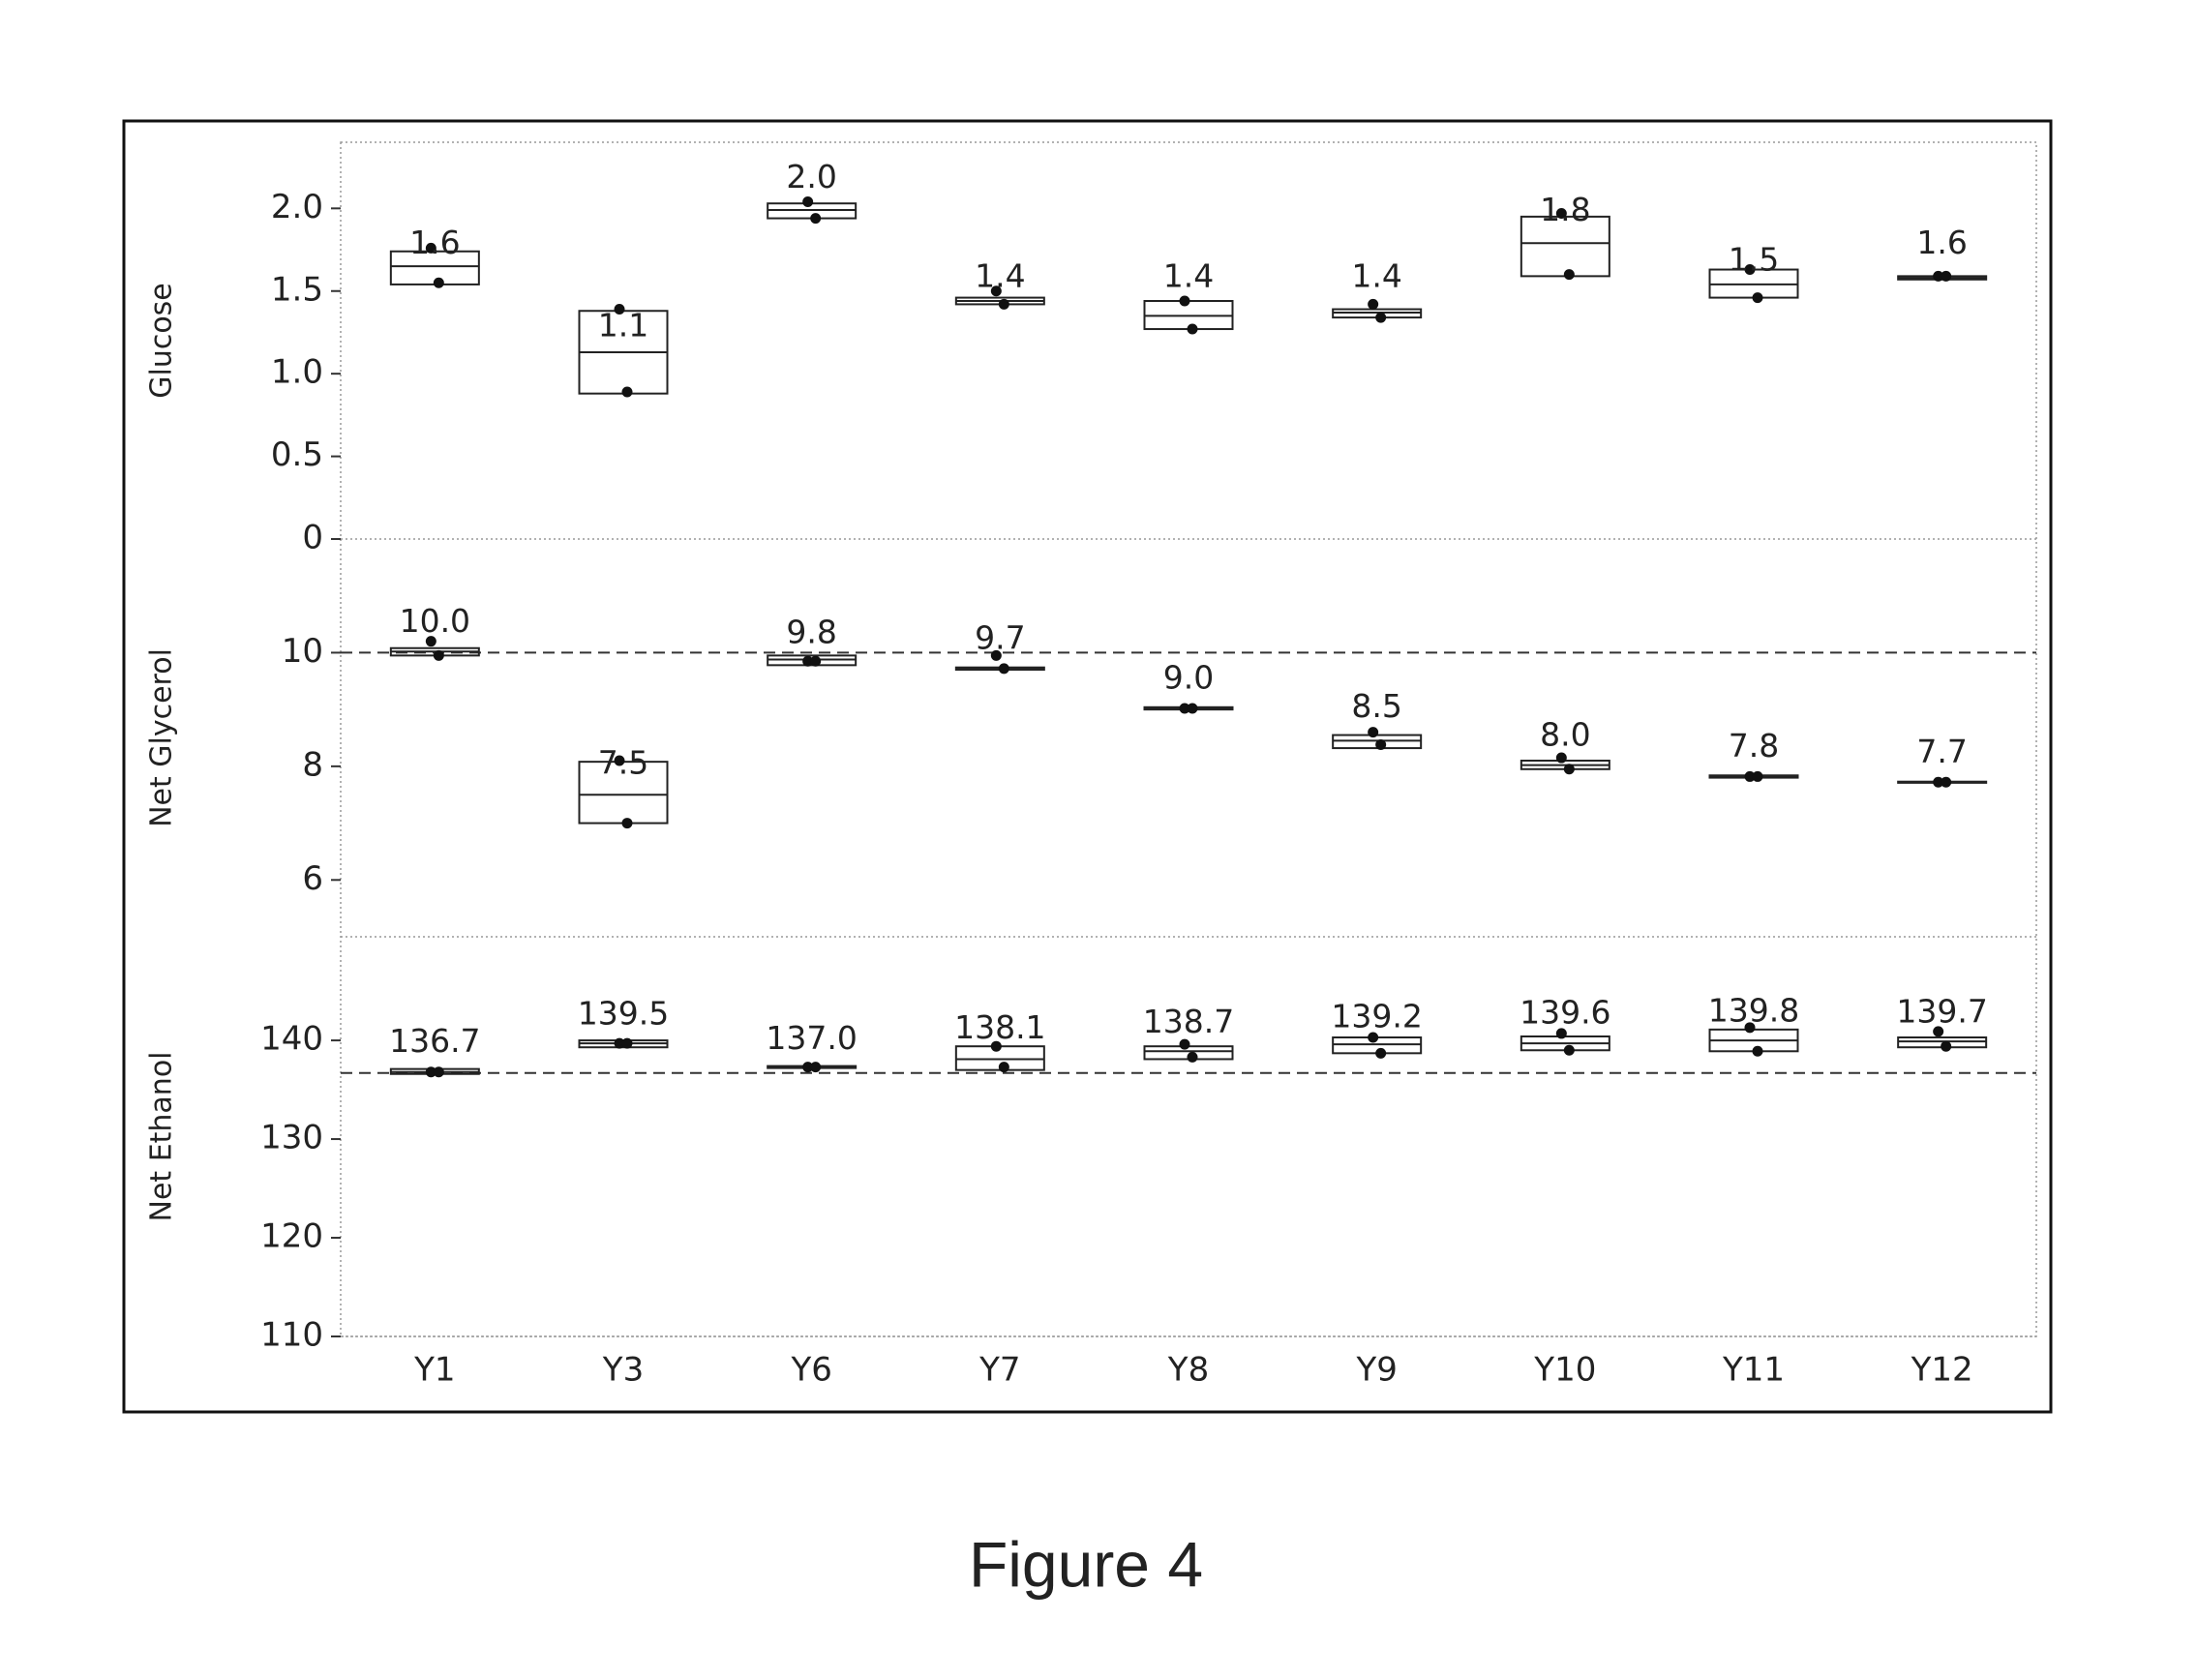  What do you see at coordinates (297, 373) in the screenshot?
I see `y-tick-label: 1.0` at bounding box center [297, 373].